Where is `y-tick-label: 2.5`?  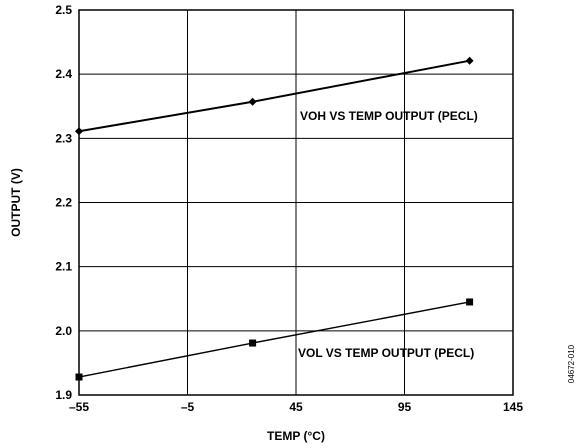
y-tick-label: 2.5 is located at coordinates (63, 10).